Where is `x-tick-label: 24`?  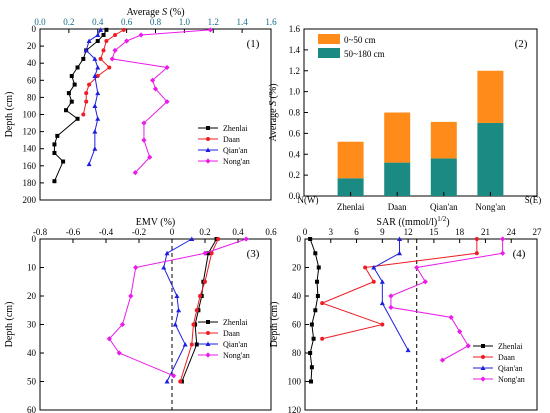
x-tick-label: 24 is located at coordinates (512, 232).